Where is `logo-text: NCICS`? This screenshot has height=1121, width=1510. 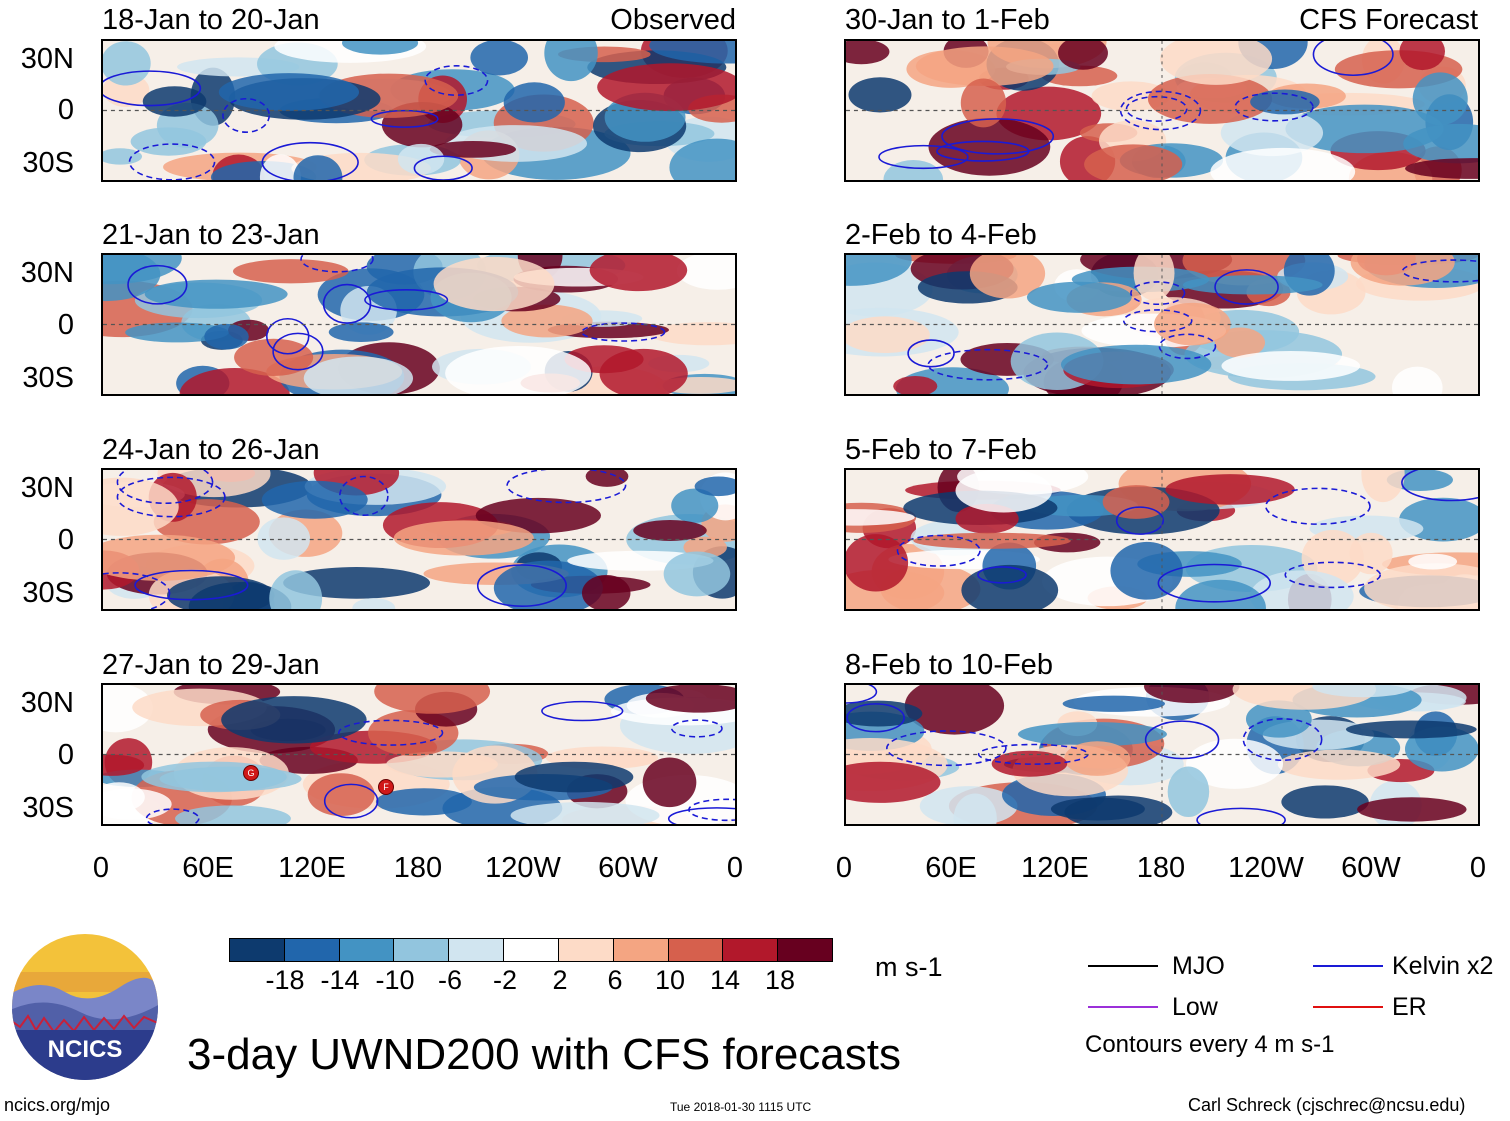
logo-text: NCICS is located at coordinates (85, 1049).